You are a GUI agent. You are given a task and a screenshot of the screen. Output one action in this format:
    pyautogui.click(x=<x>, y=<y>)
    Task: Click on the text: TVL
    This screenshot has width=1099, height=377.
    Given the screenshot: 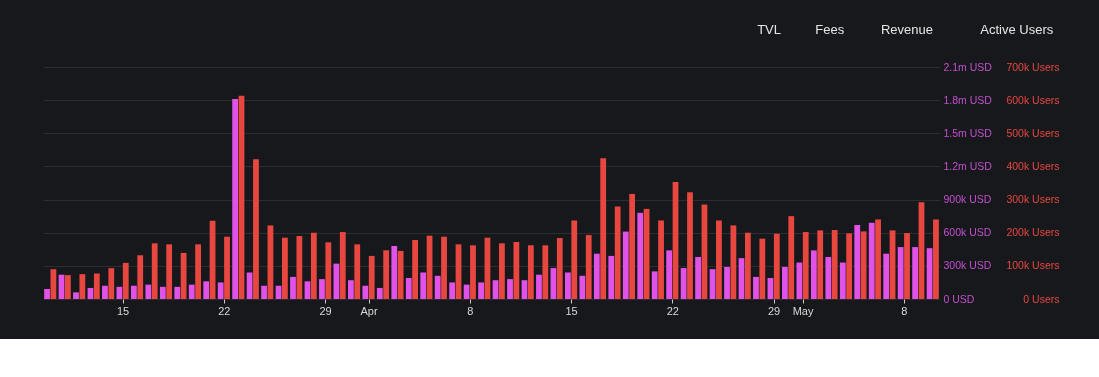 What is the action you would take?
    pyautogui.click(x=769, y=29)
    